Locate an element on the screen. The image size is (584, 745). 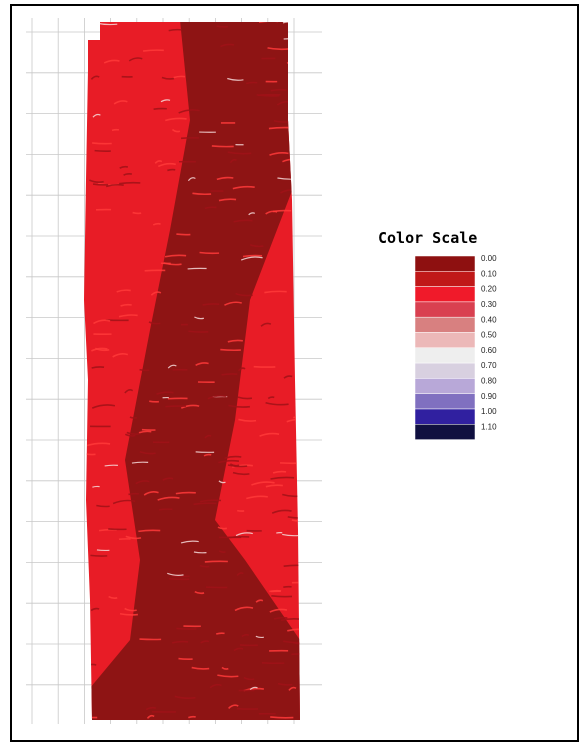
legend-label: 1.00 is located at coordinates (489, 411).